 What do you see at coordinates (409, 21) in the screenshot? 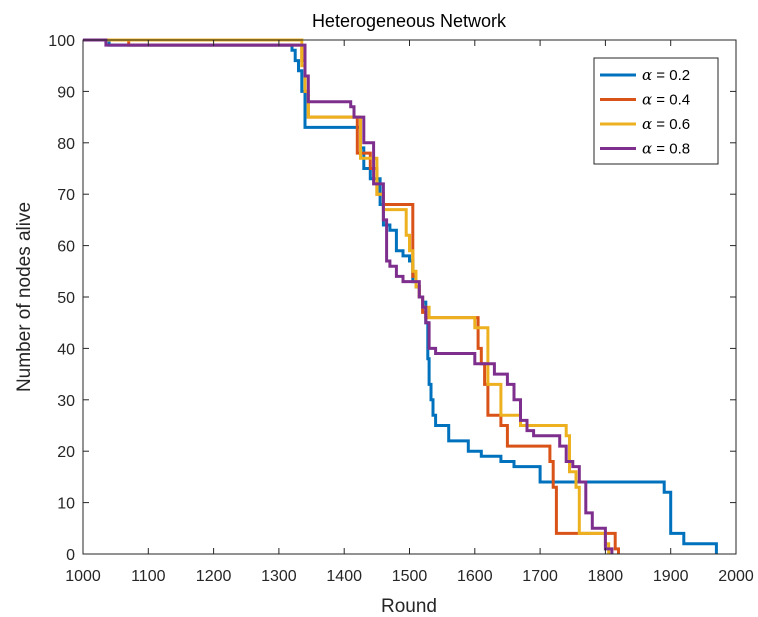
I see `chart-title: Heterogeneous Network` at bounding box center [409, 21].